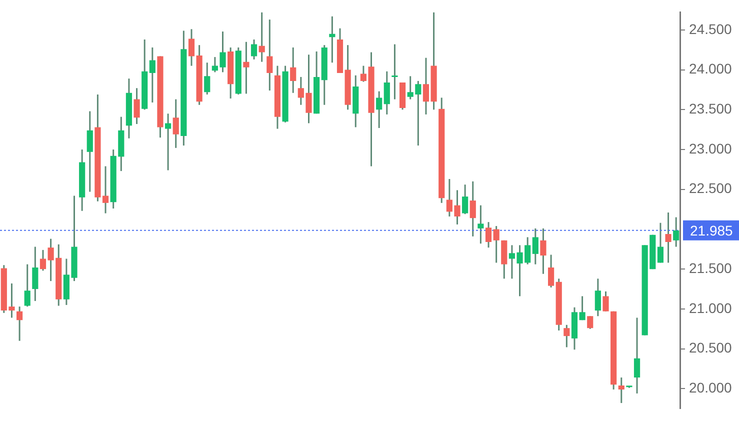 Image resolution: width=739 pixels, height=421 pixels. What do you see at coordinates (710, 308) in the screenshot?
I see `y-tick-label: 21.000` at bounding box center [710, 308].